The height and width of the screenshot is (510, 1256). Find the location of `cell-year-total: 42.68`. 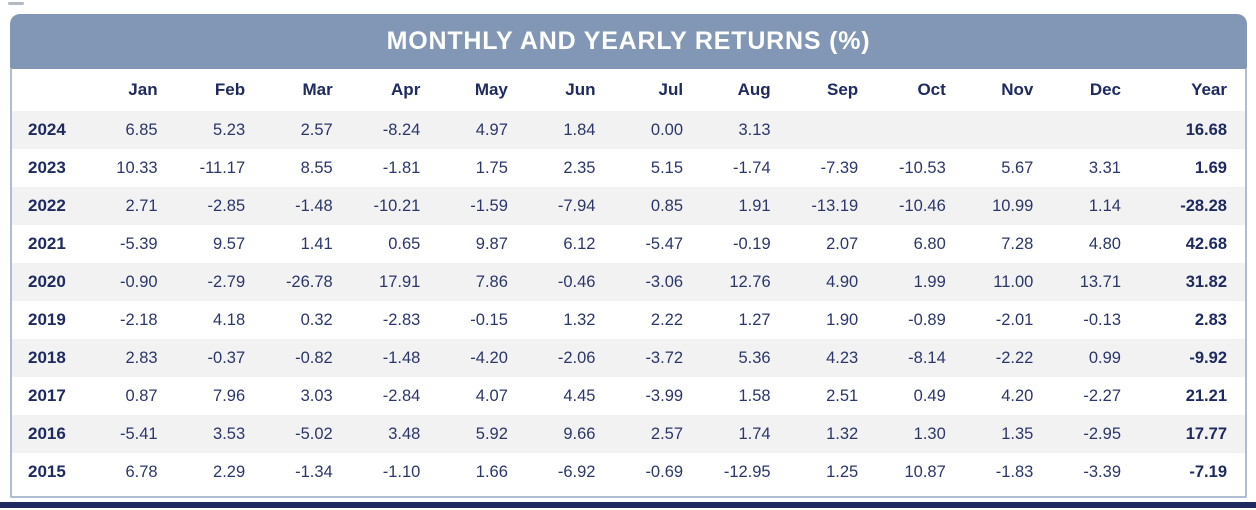

cell-year-total: 42.68 is located at coordinates (1206, 243).